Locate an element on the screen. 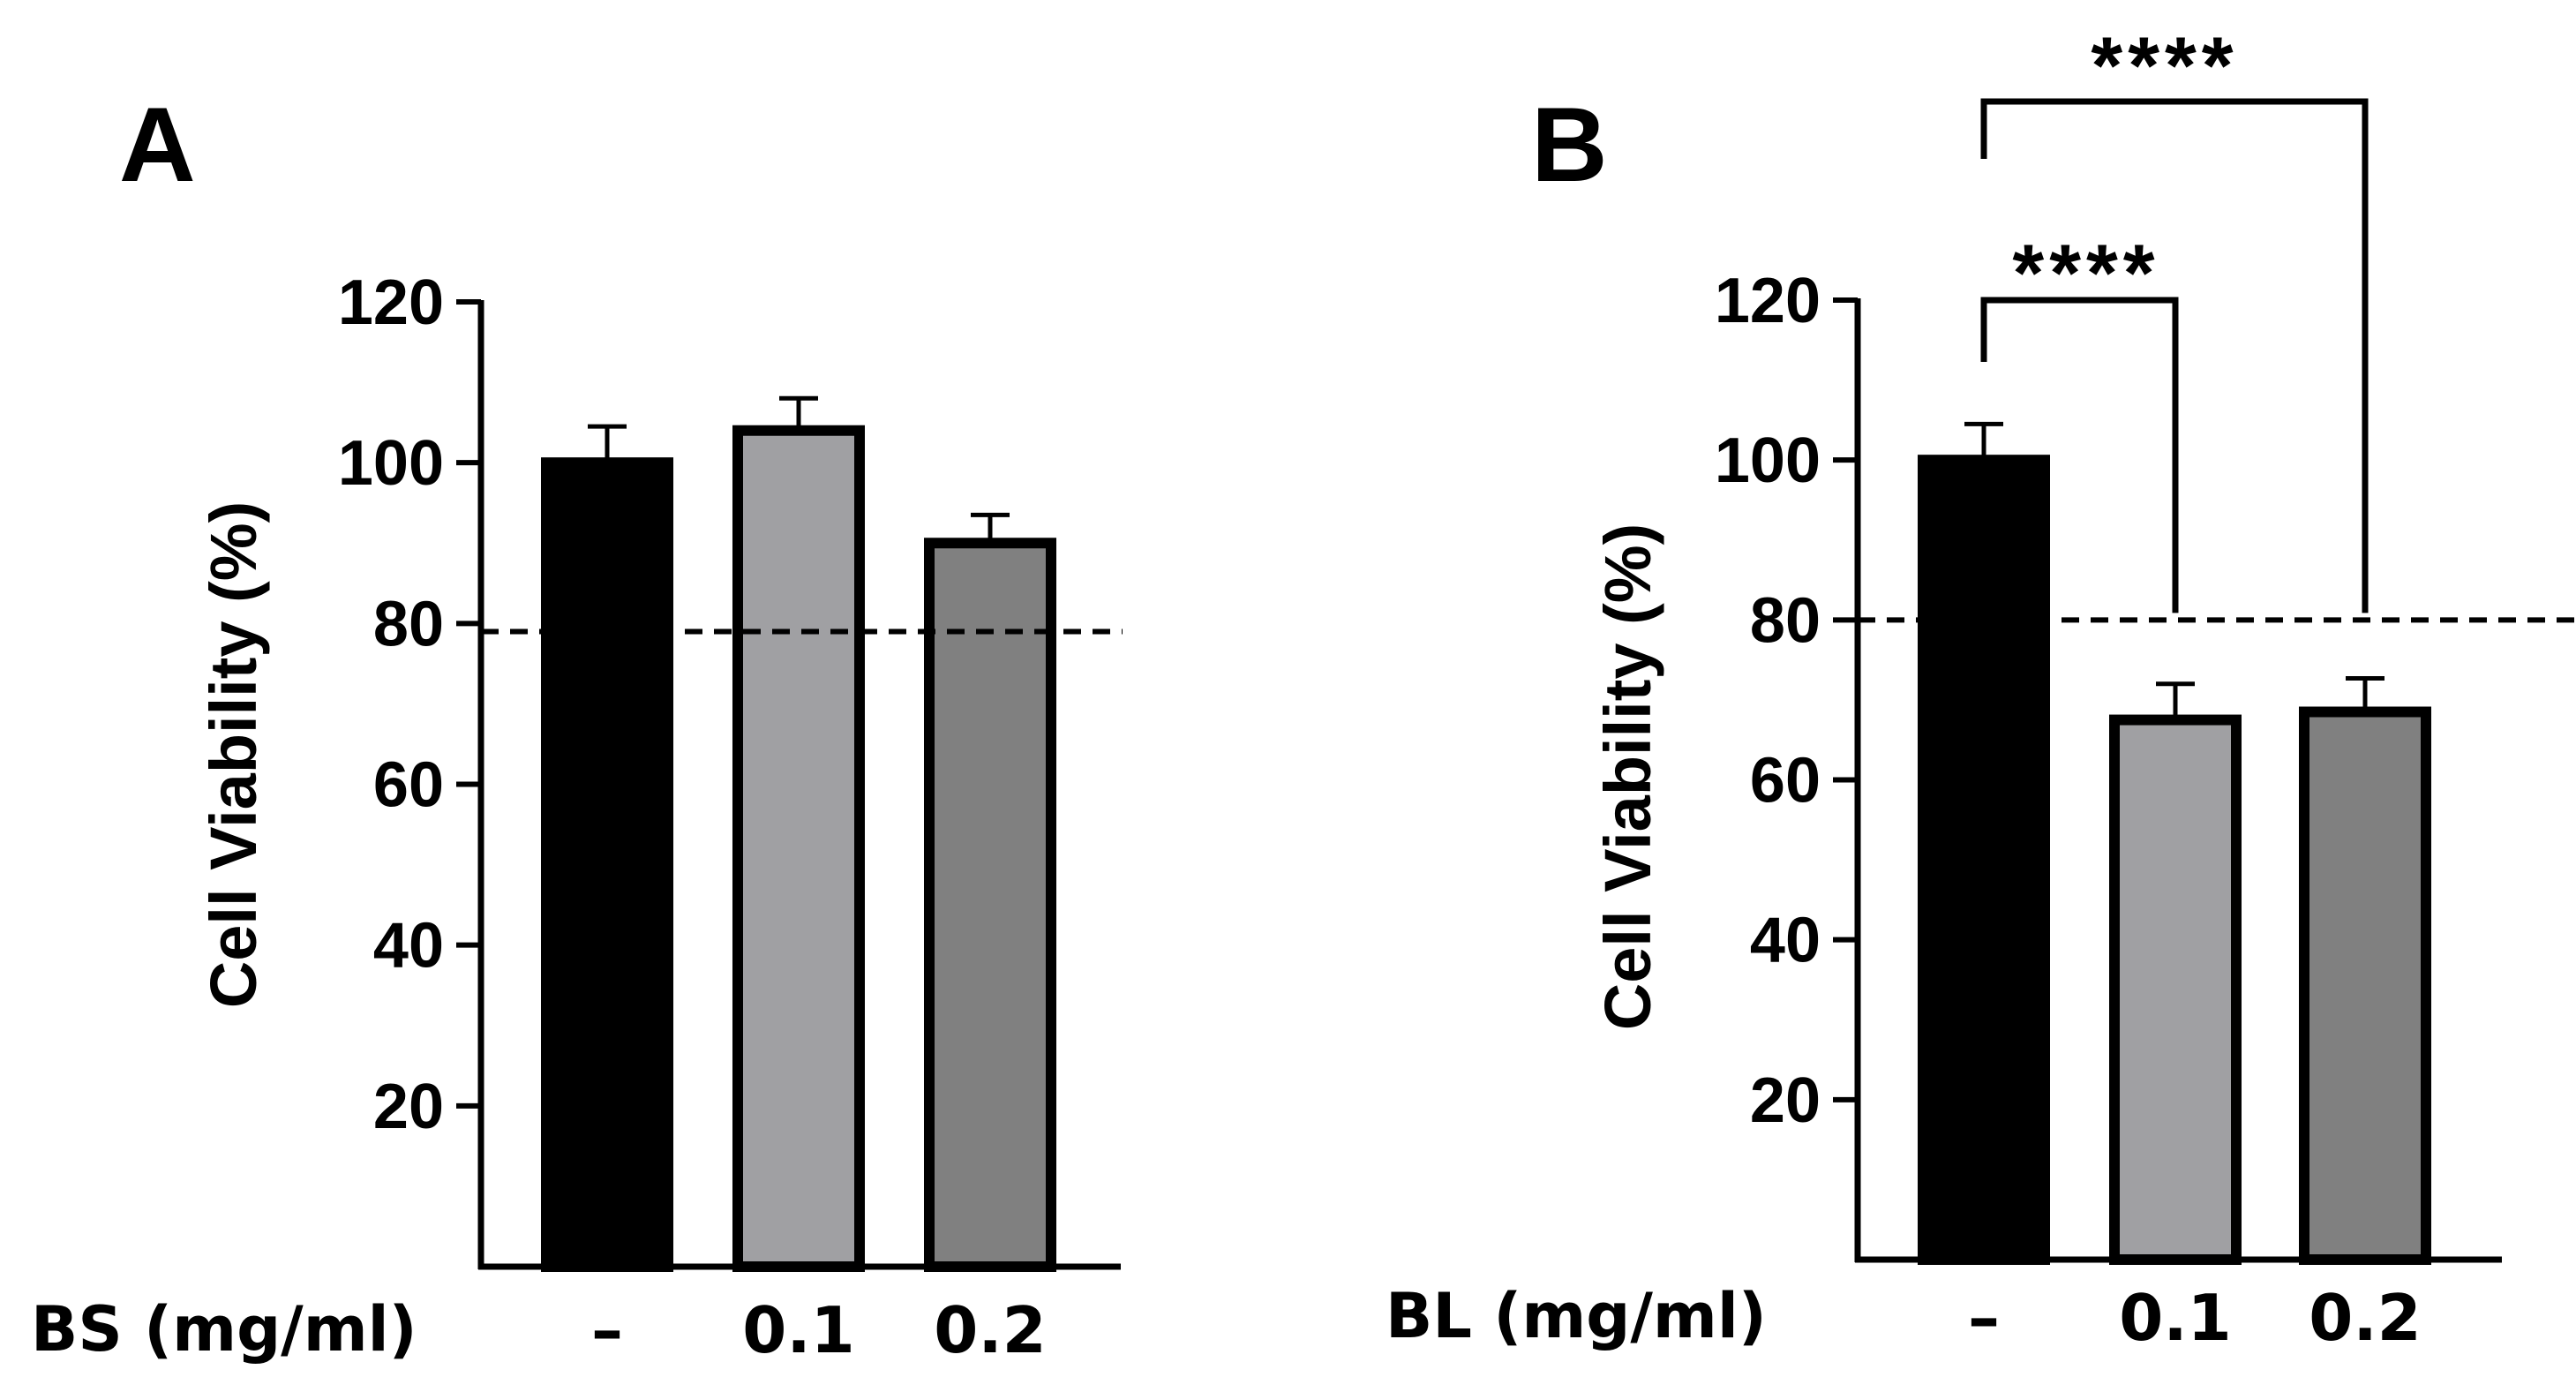  x-axis-label: BS (mg/ml) is located at coordinates (224, 1329).